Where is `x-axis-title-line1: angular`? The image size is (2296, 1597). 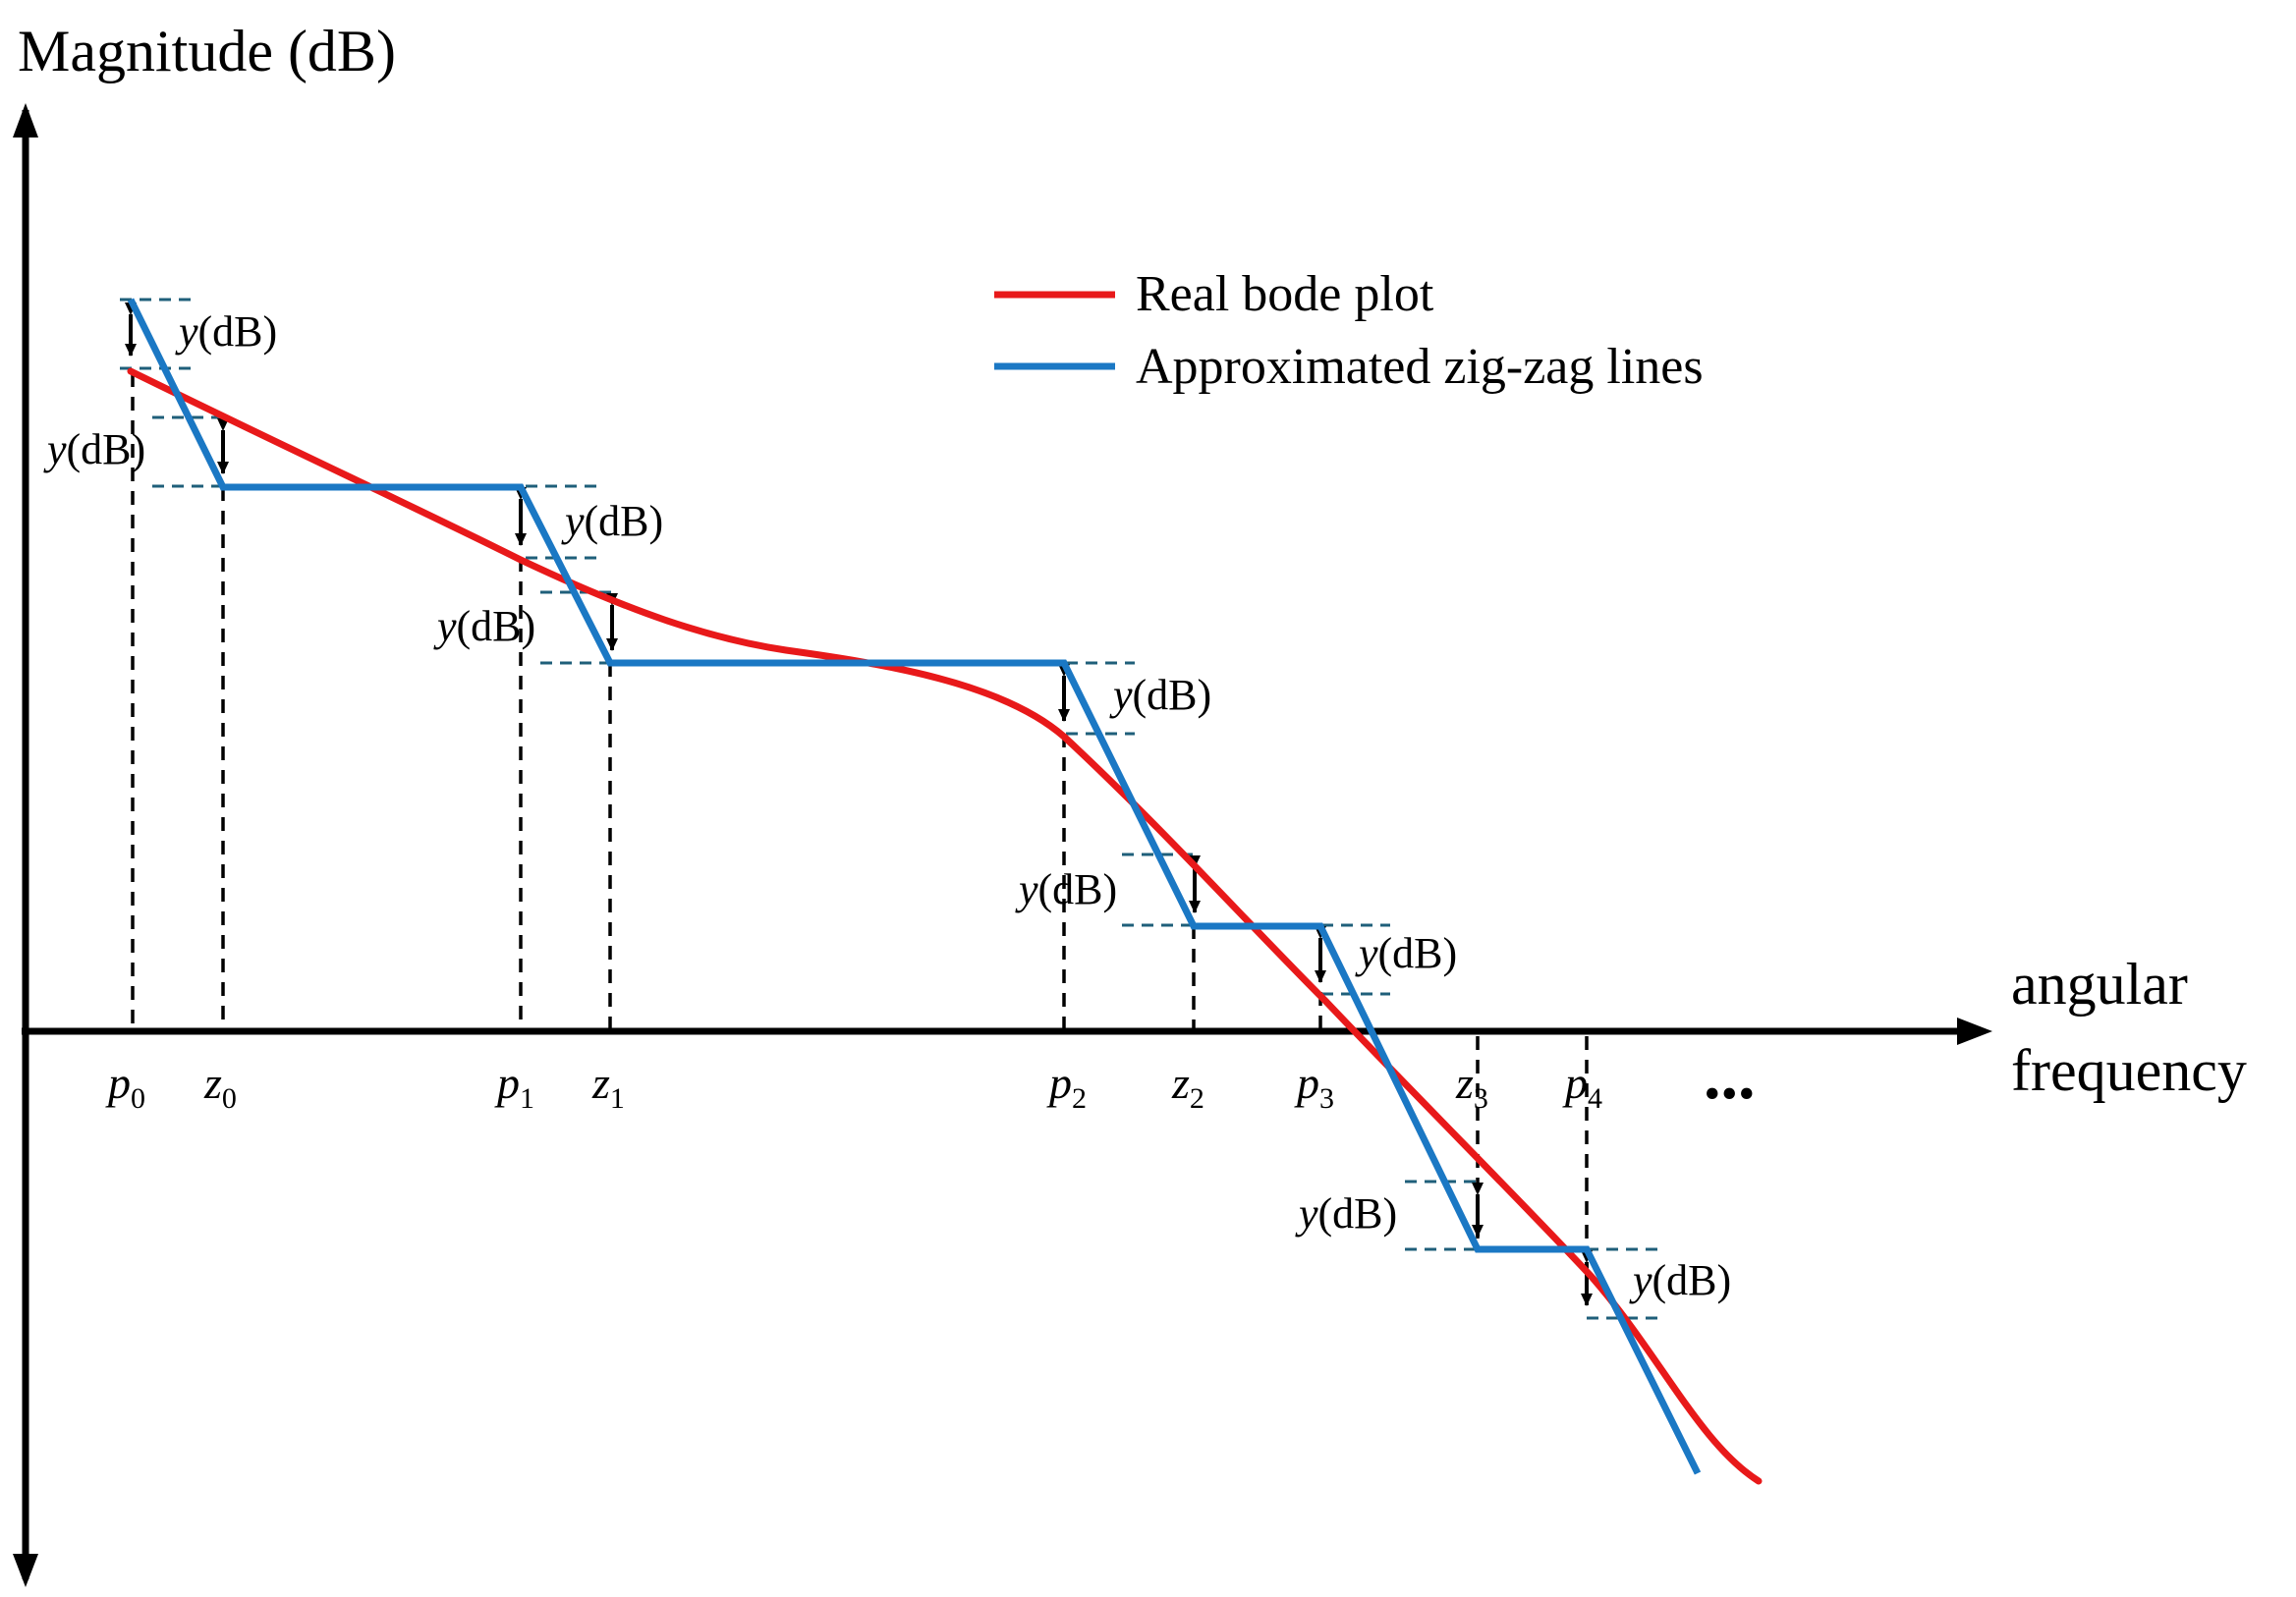 x-axis-title-line1: angular is located at coordinates (2099, 985).